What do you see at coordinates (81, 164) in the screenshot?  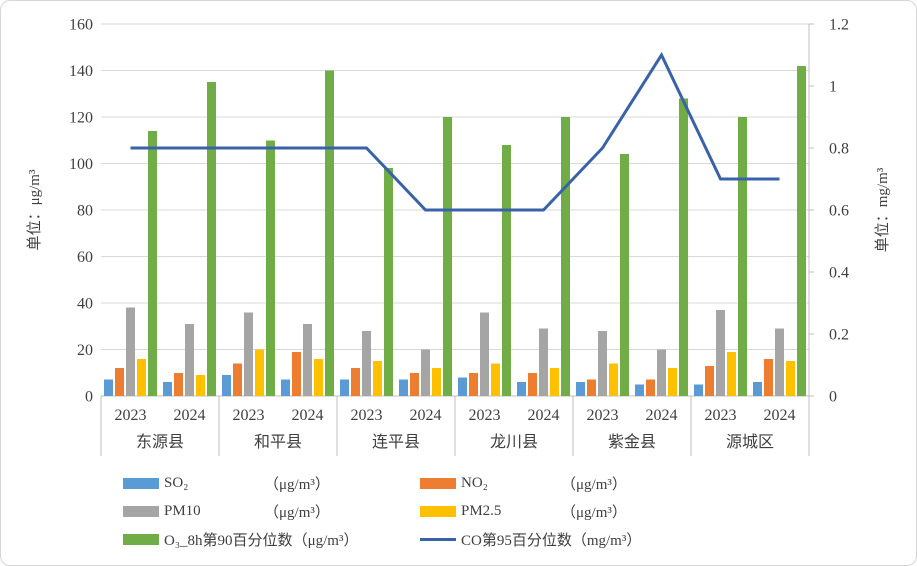 I see `left-axis-tick-label: 100` at bounding box center [81, 164].